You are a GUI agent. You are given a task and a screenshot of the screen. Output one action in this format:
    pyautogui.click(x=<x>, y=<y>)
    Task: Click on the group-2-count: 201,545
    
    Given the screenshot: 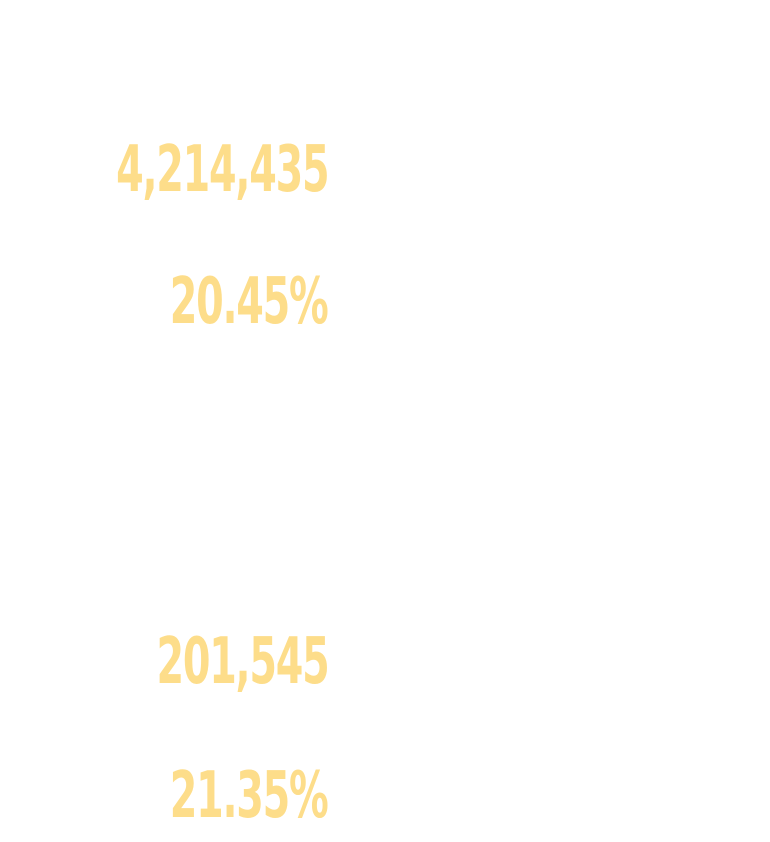 What is the action you would take?
    pyautogui.click(x=242, y=662)
    